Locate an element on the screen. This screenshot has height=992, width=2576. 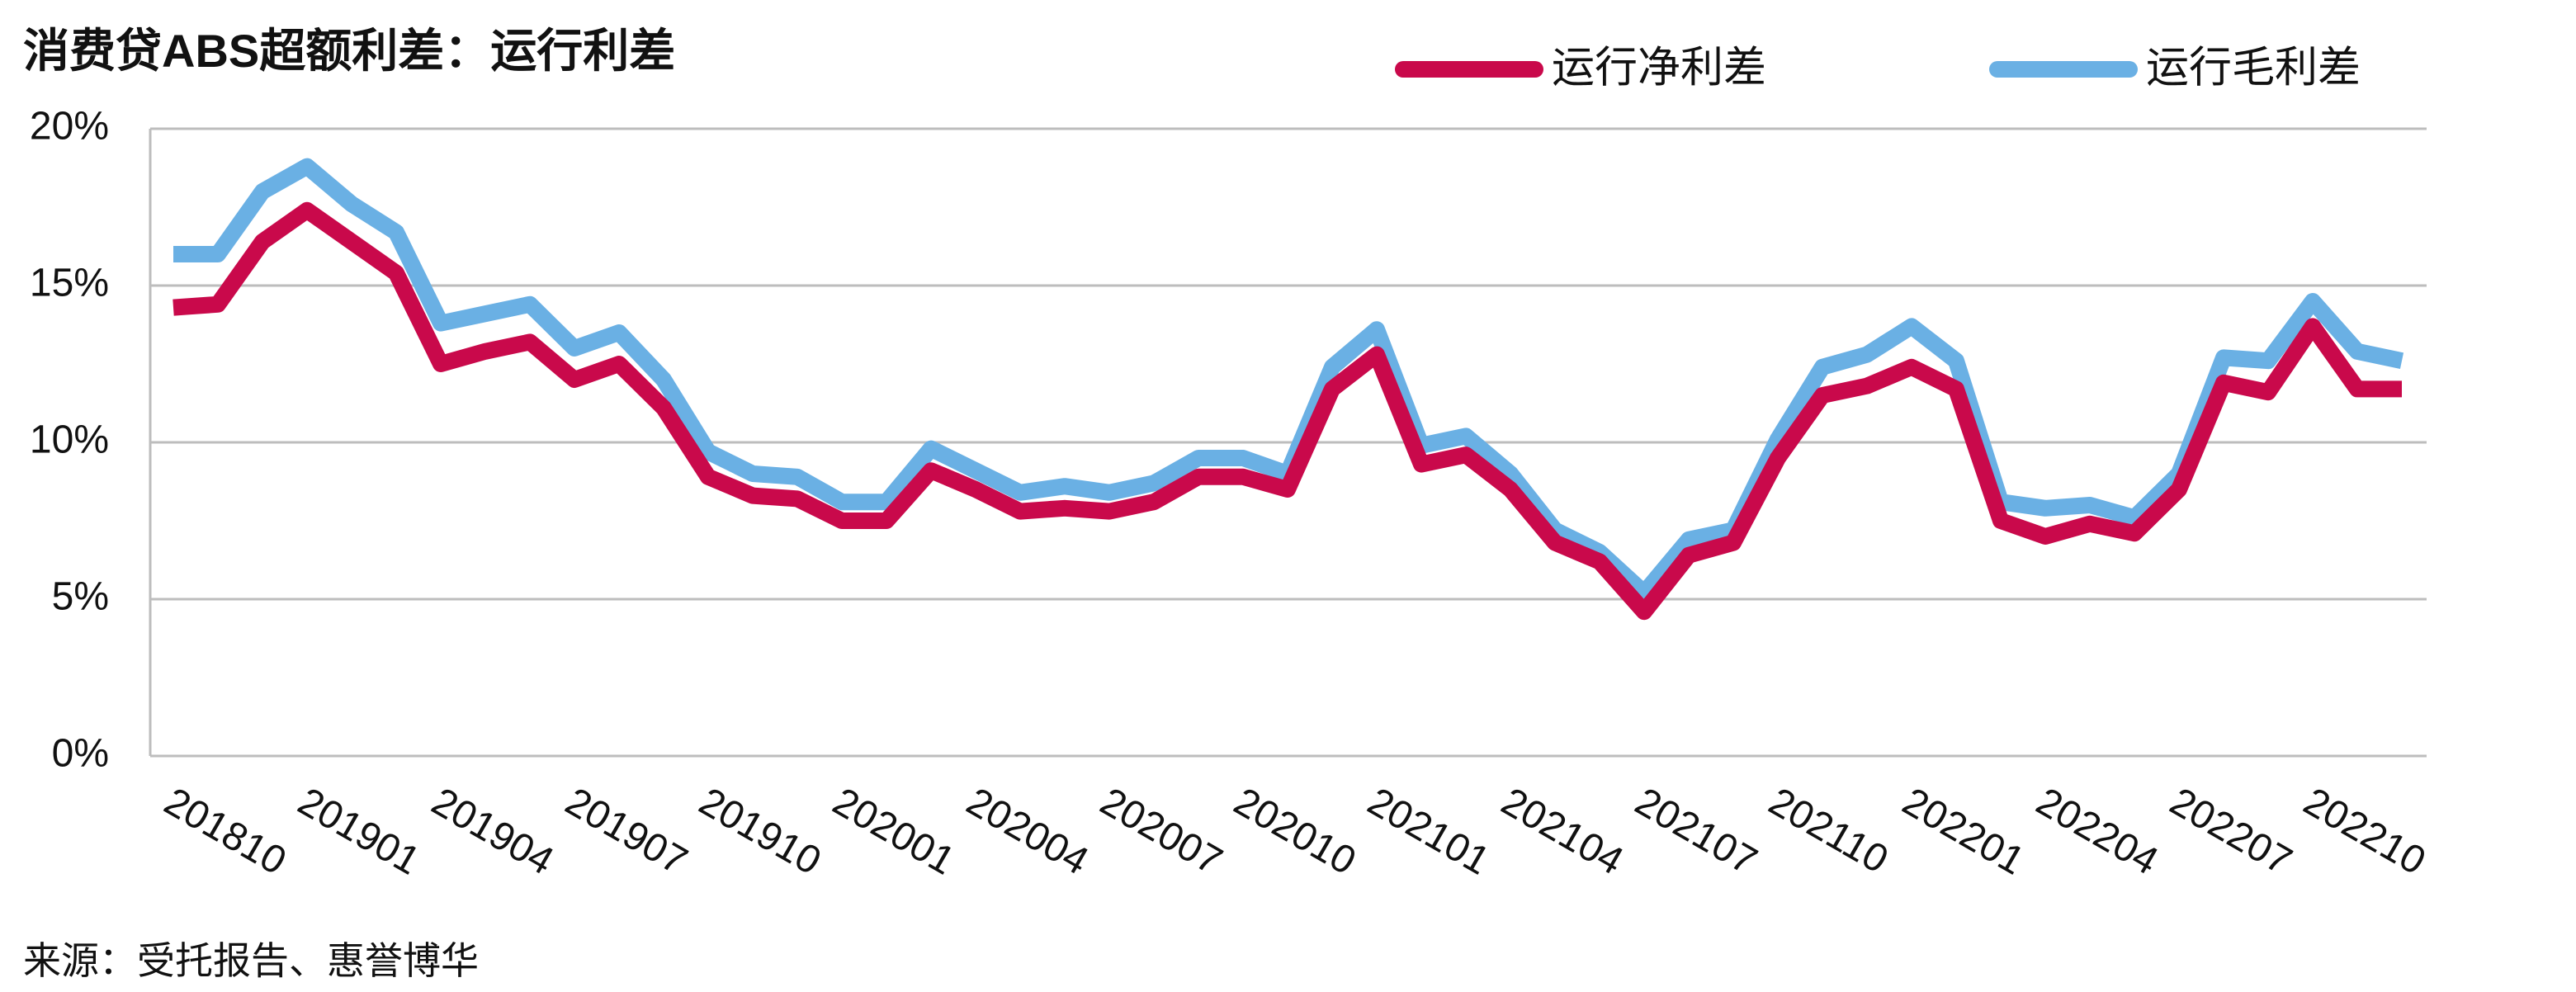
x-tick-label: 202204 is located at coordinates (2097, 832).